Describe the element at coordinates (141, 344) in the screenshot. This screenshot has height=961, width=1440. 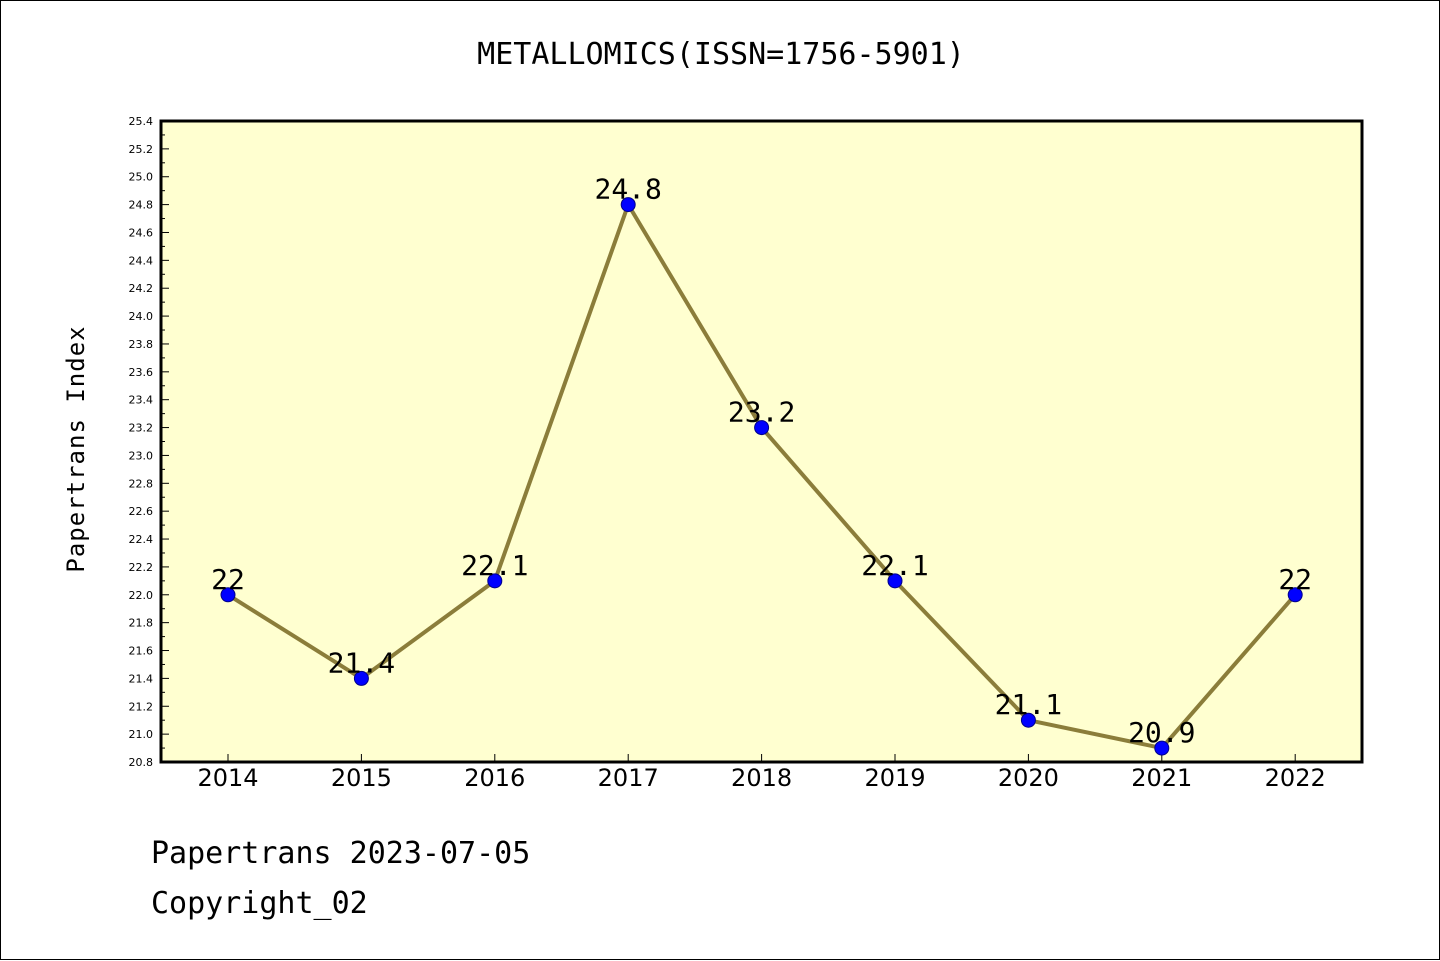
I see `y-tick-label: 23.8` at that location.